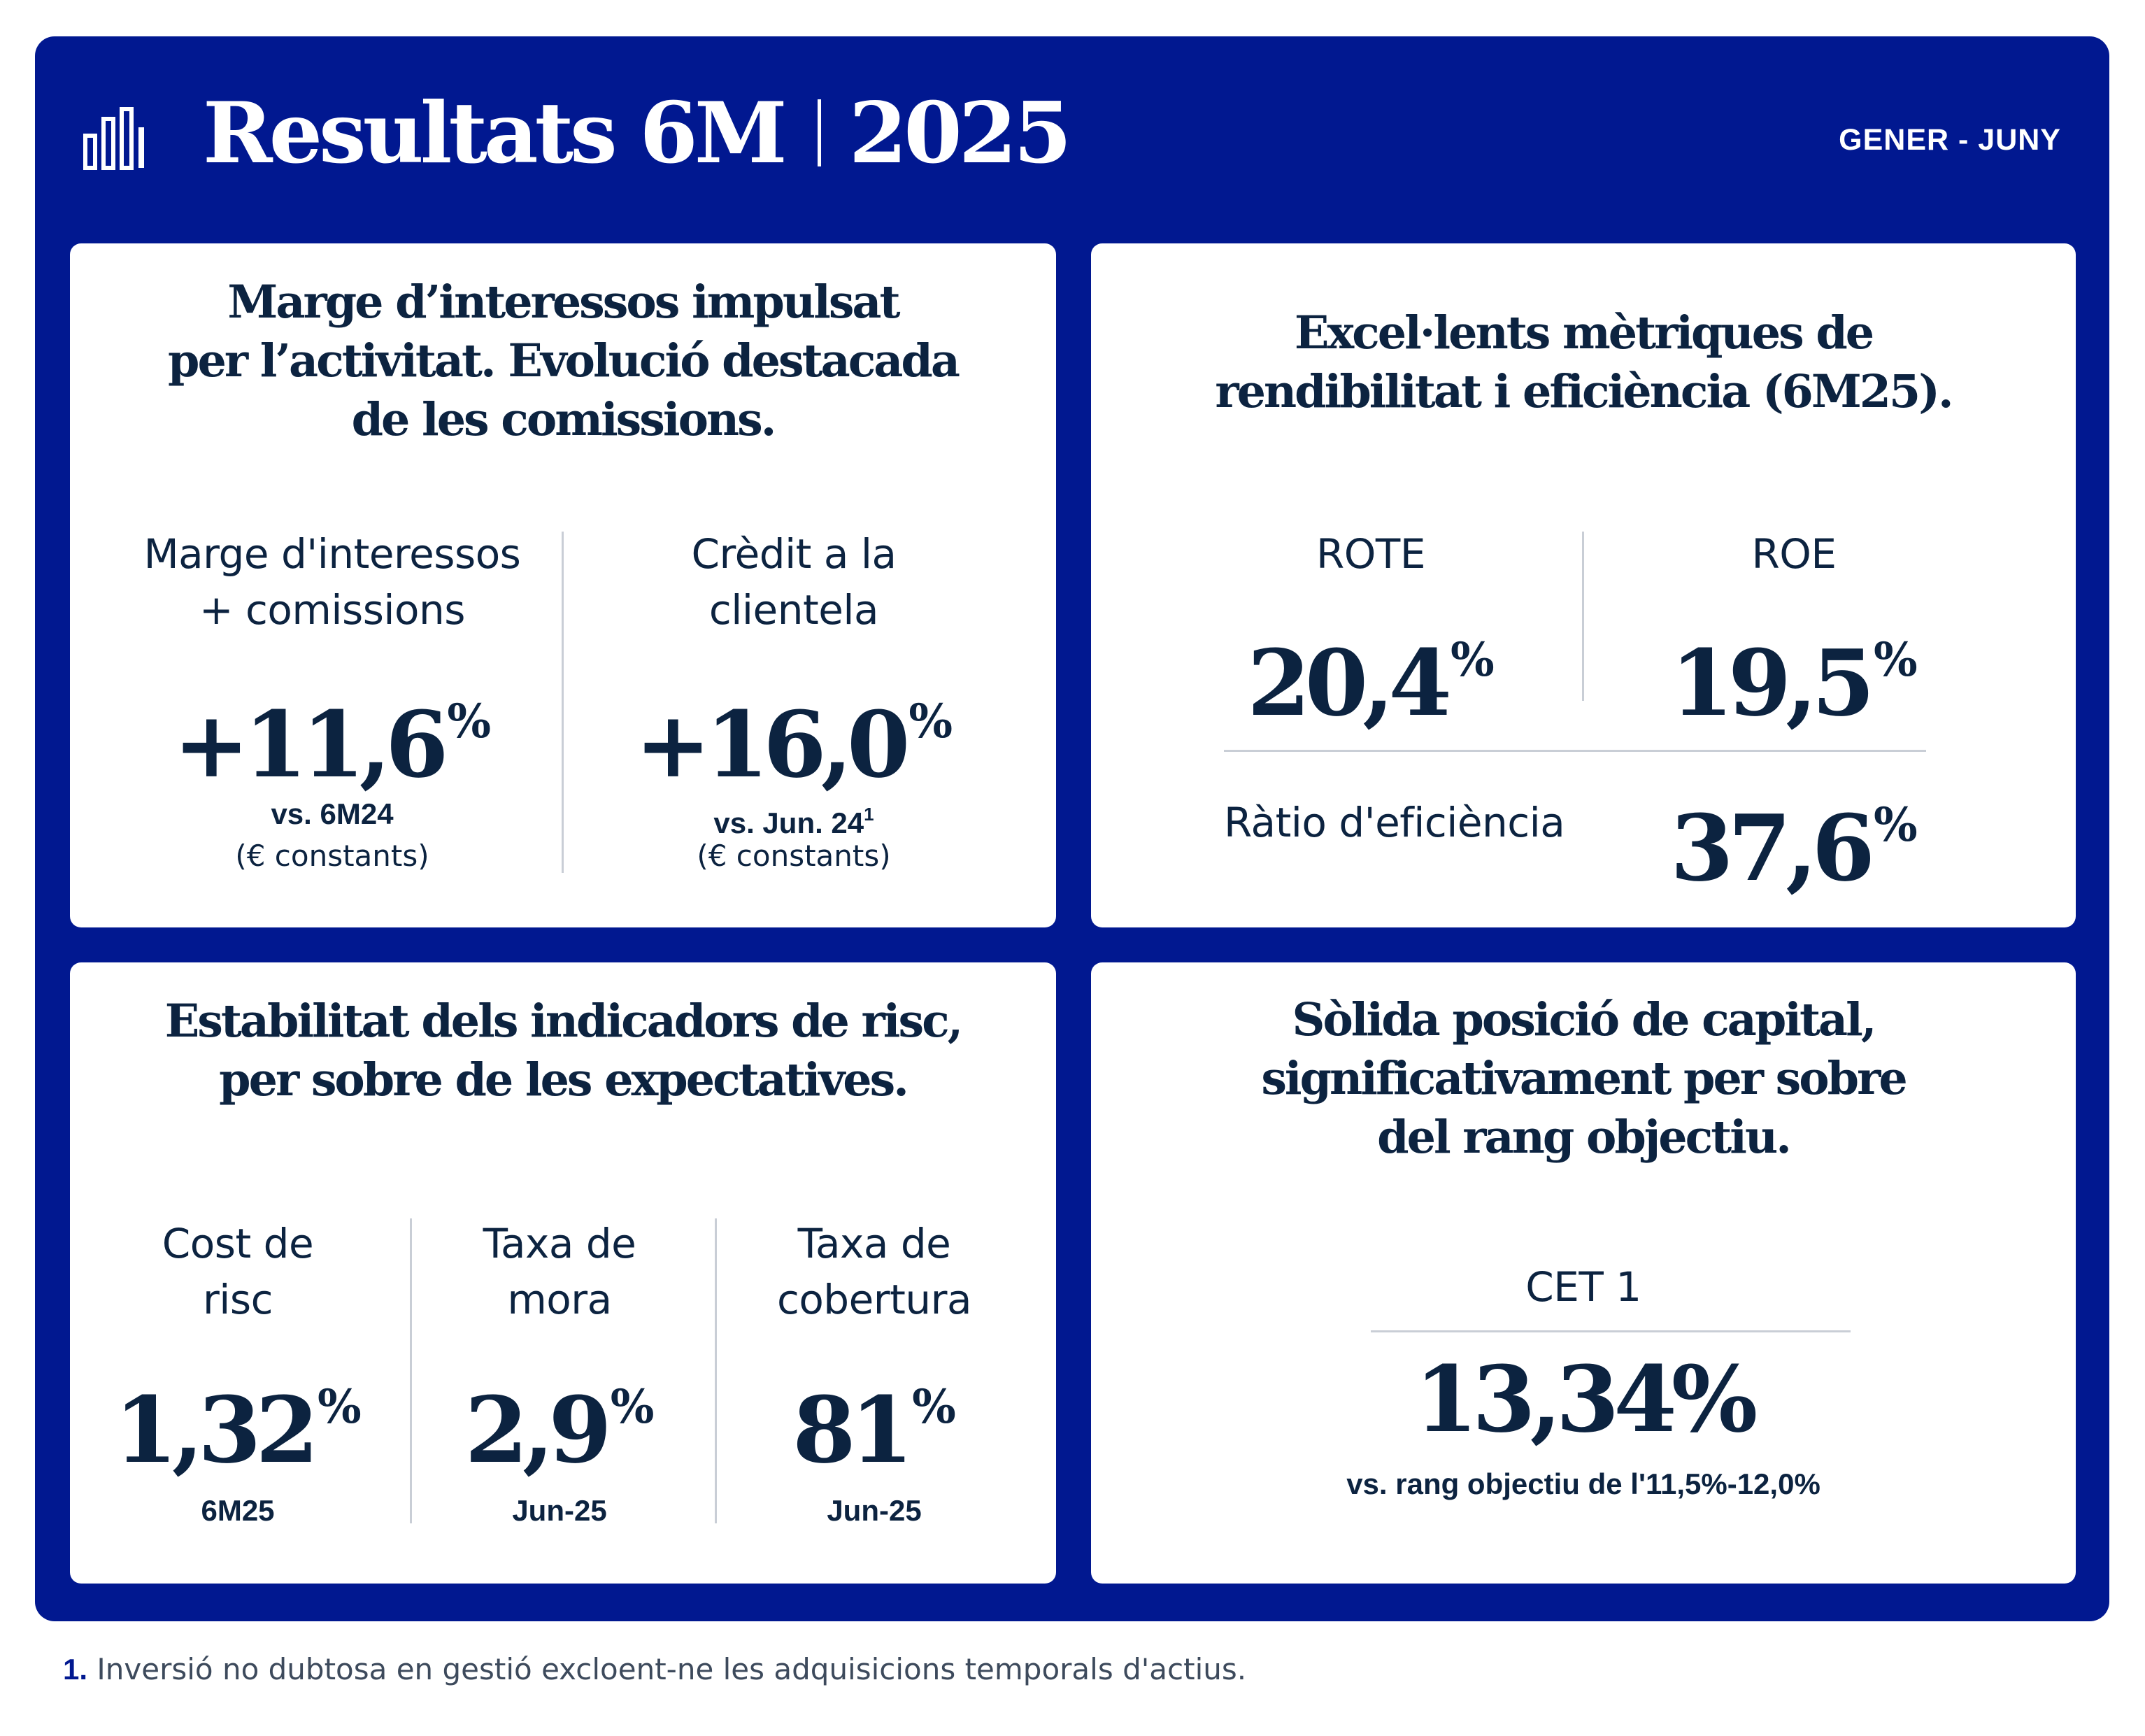 The height and width of the screenshot is (1736, 2145). What do you see at coordinates (332, 813) in the screenshot?
I see `margin-note: vs. 6M24` at bounding box center [332, 813].